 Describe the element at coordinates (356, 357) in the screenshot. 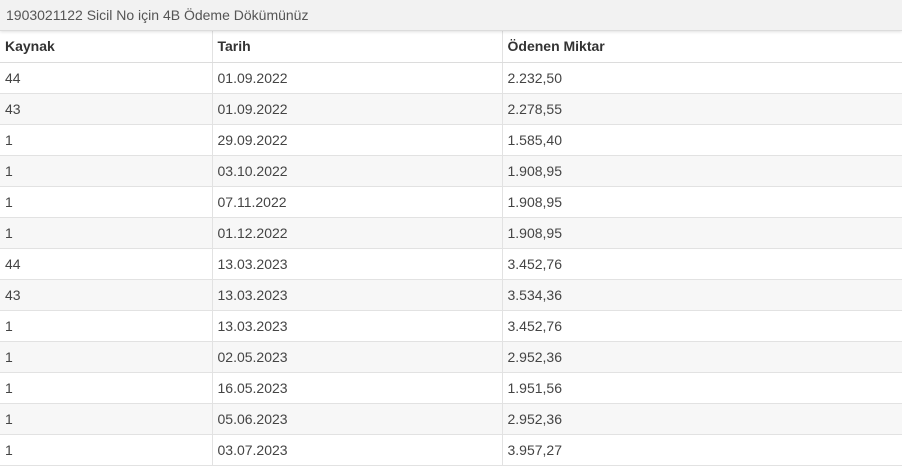

I see `tarih-cell: 02.05.2023` at that location.